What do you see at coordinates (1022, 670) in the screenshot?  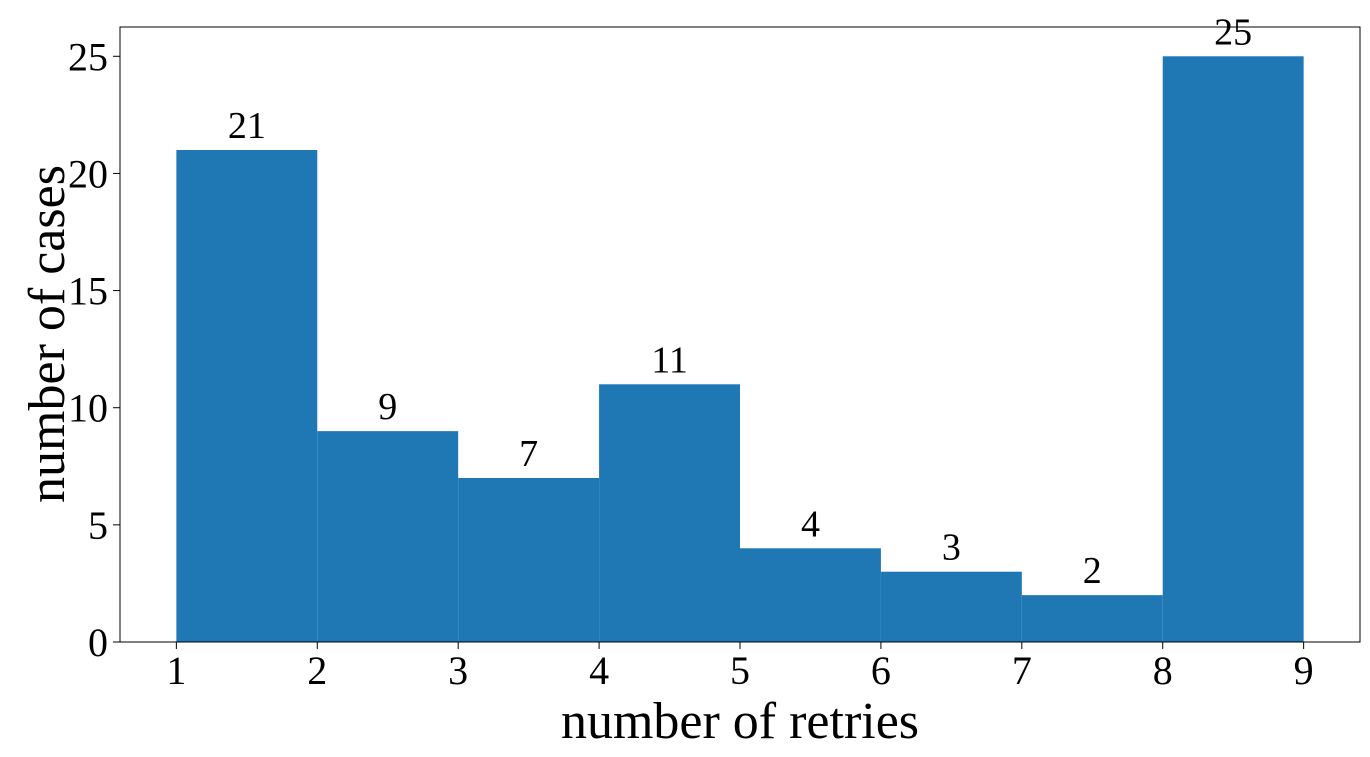 I see `x-tick-label: 7` at bounding box center [1022, 670].